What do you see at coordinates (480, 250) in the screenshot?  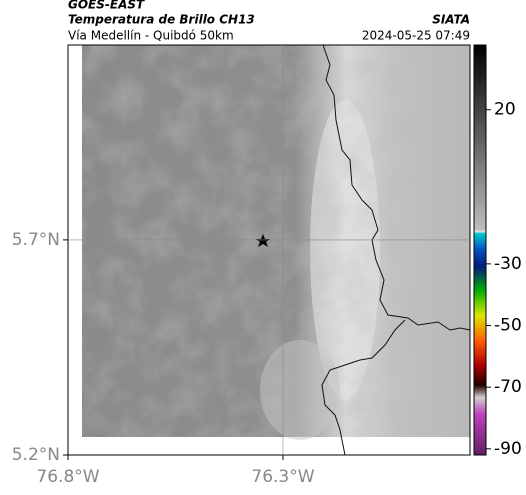 I see `colorbar` at bounding box center [480, 250].